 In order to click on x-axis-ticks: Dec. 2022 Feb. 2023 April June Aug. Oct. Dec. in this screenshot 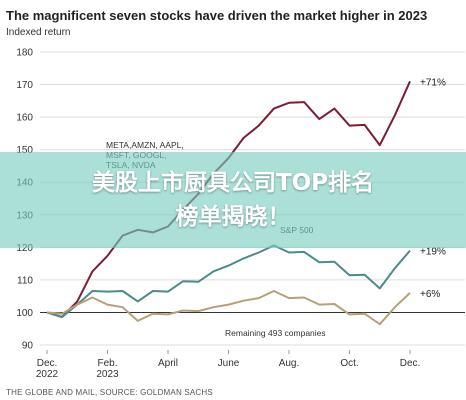, I will do `click(228, 365)`.